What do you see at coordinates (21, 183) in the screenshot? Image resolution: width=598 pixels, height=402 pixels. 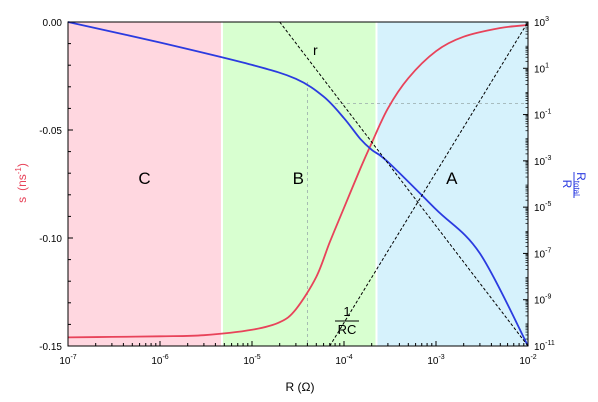 I see `left-y-axis-label: s(ns-1)` at bounding box center [21, 183].